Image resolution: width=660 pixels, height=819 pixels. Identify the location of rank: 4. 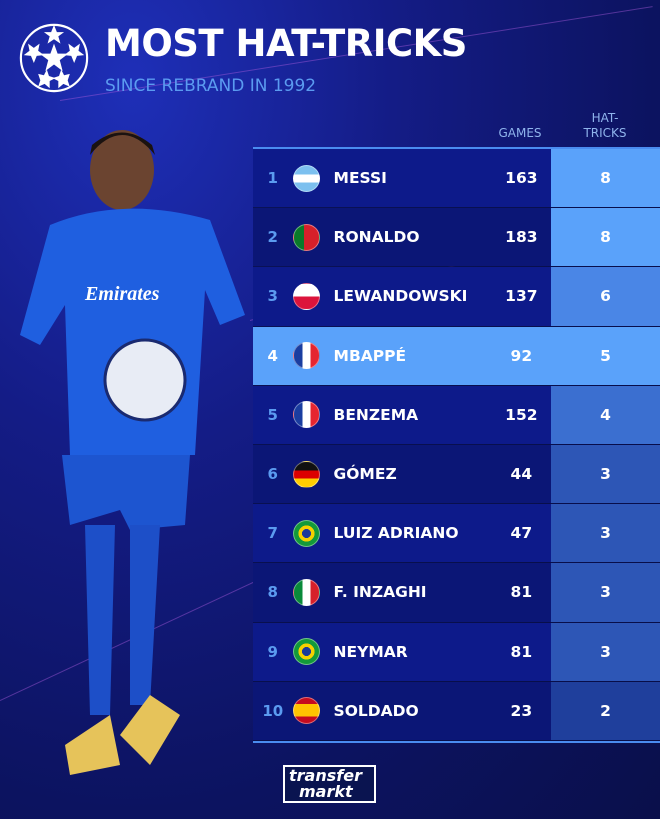
(272, 355).